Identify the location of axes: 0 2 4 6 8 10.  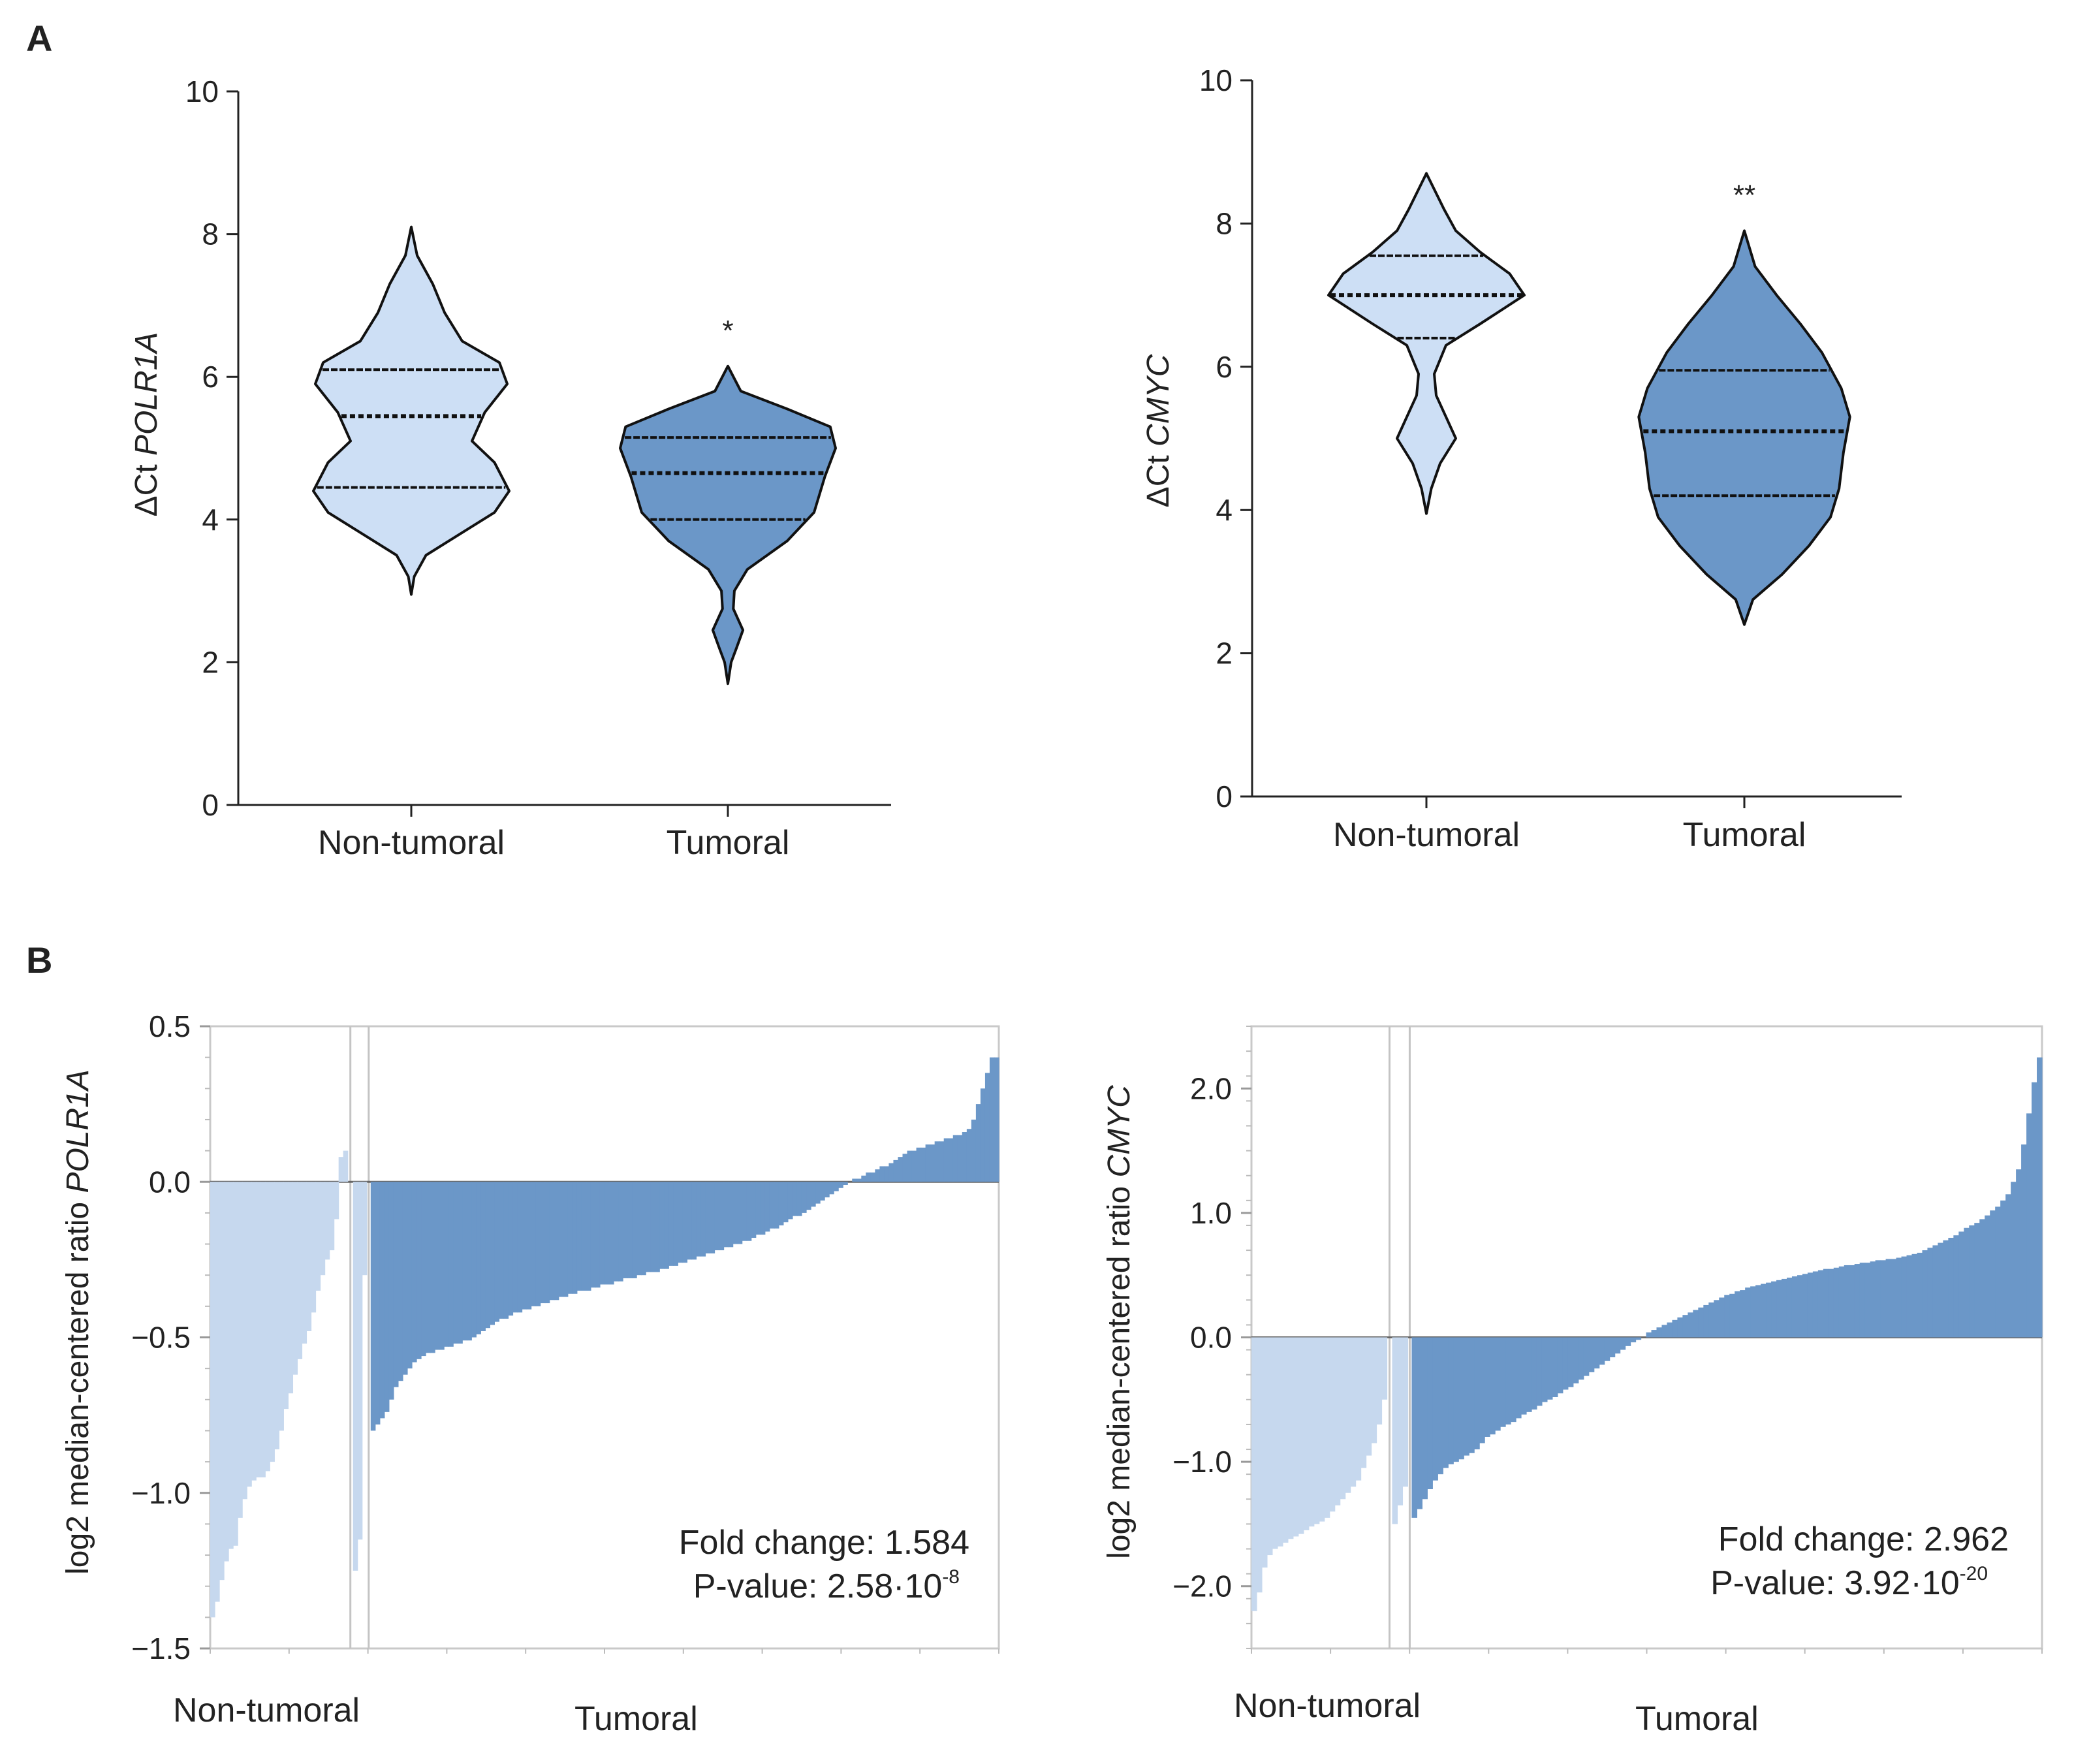
(538, 448).